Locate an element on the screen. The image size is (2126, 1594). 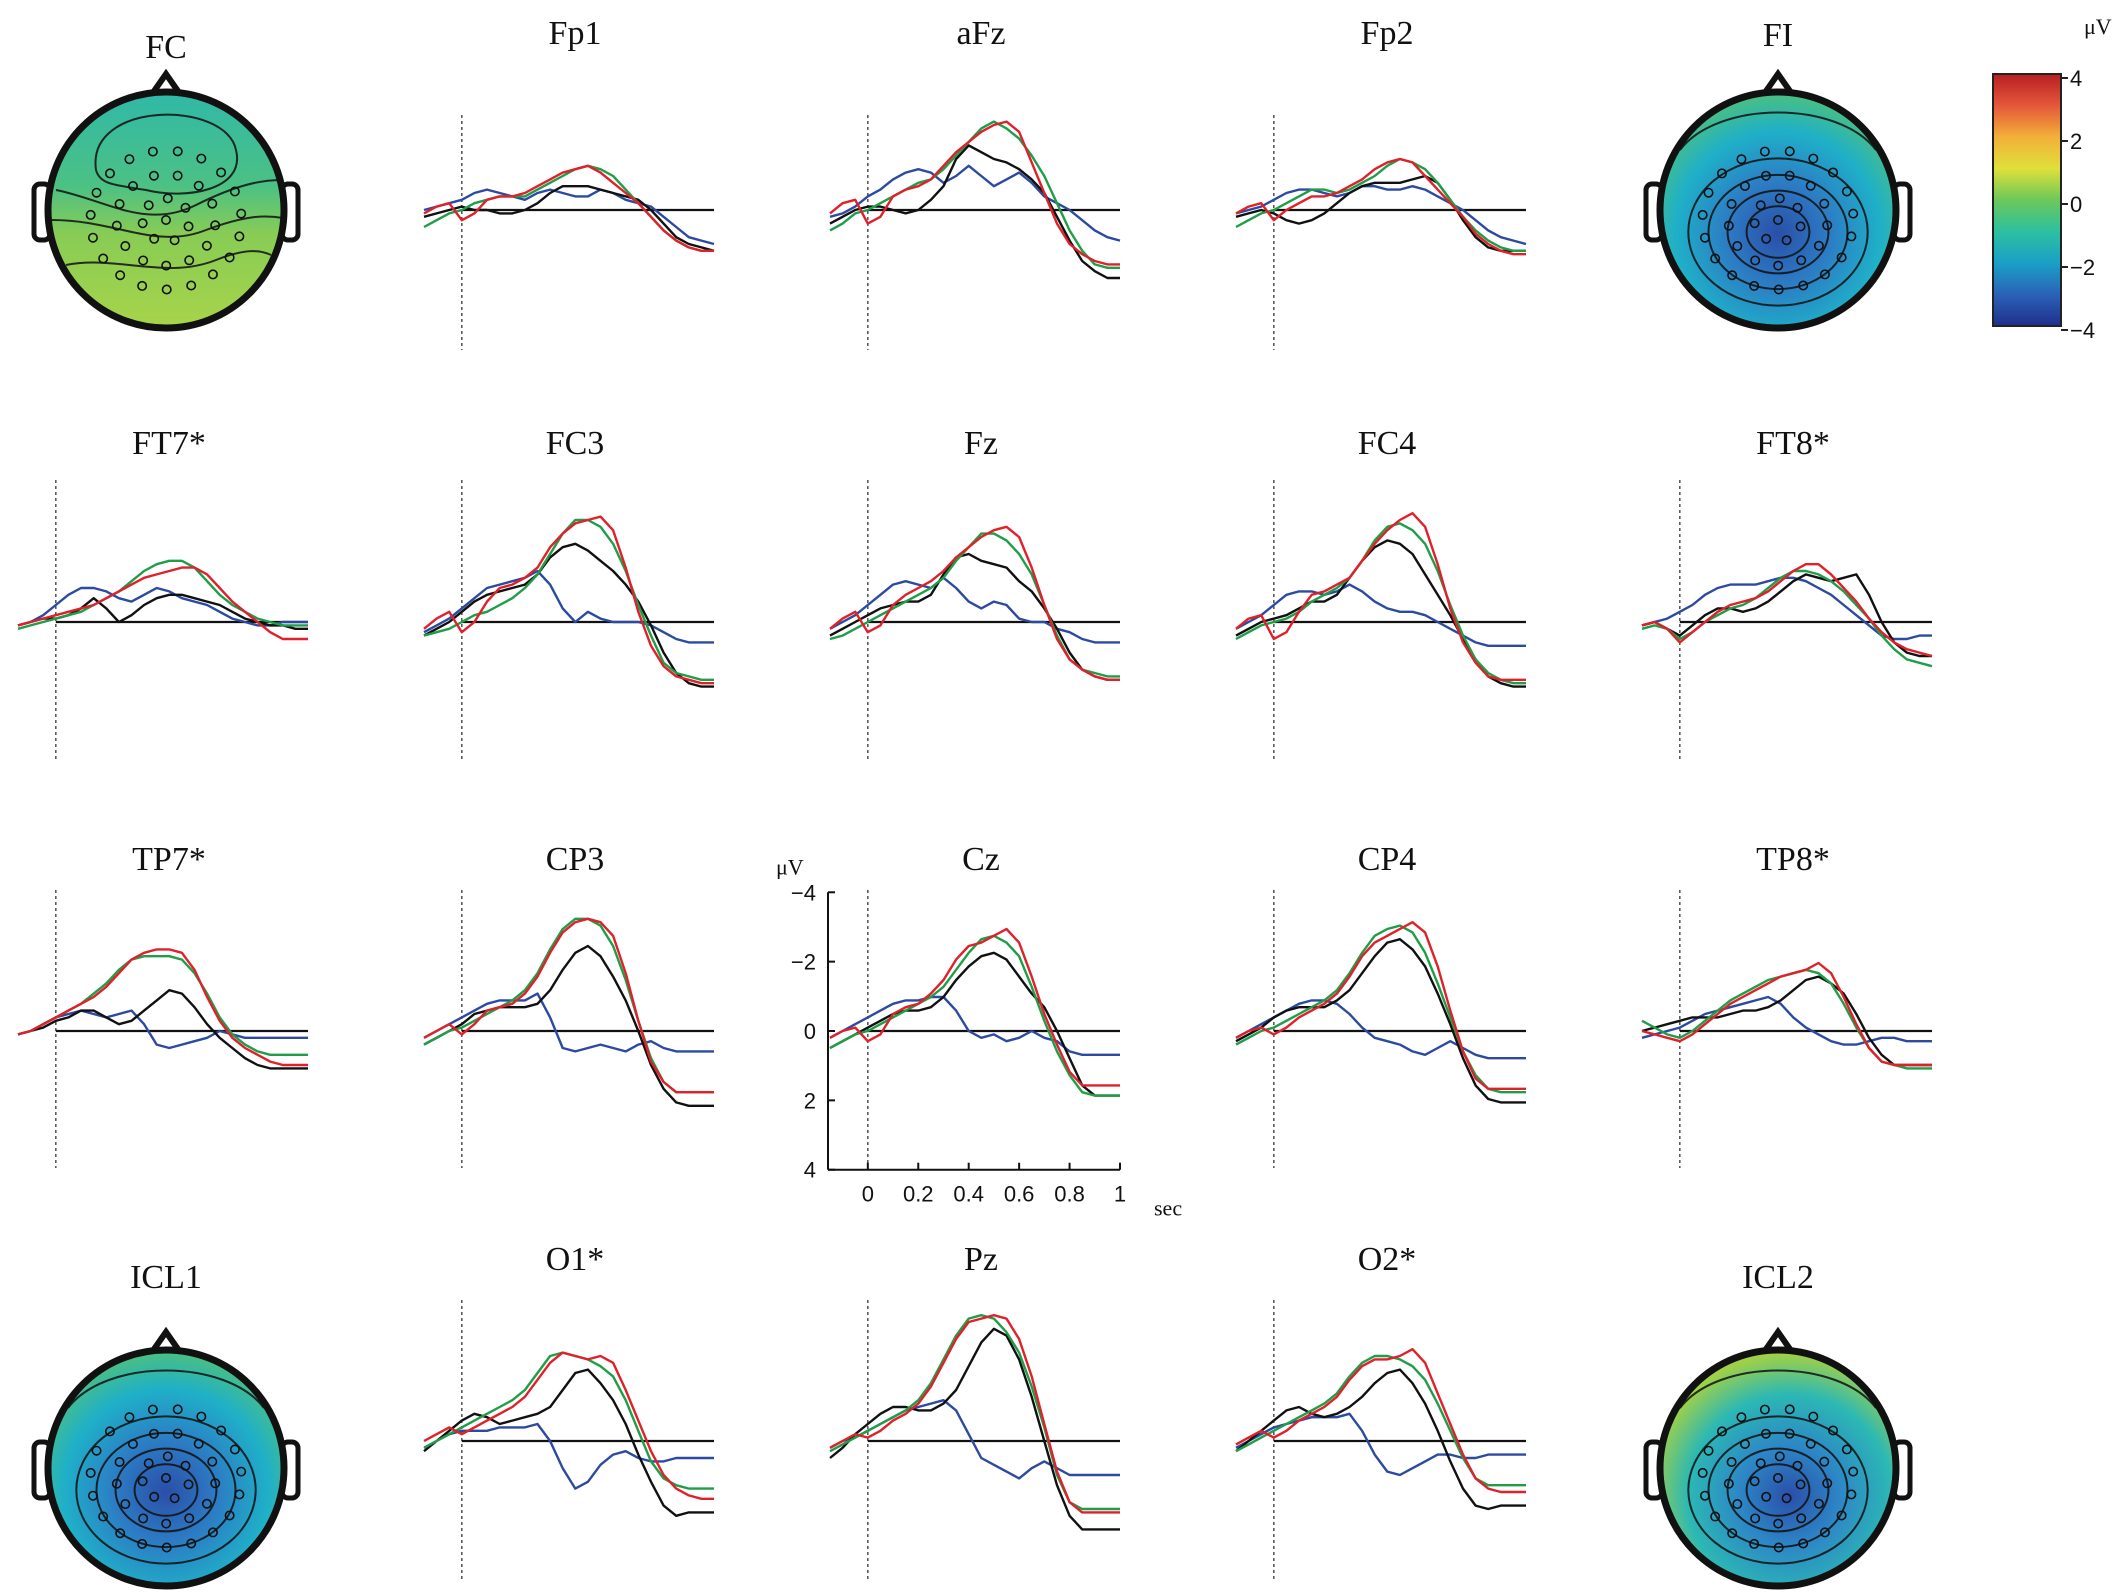
erp-panel-fc4: FC4 is located at coordinates (1380, 592).